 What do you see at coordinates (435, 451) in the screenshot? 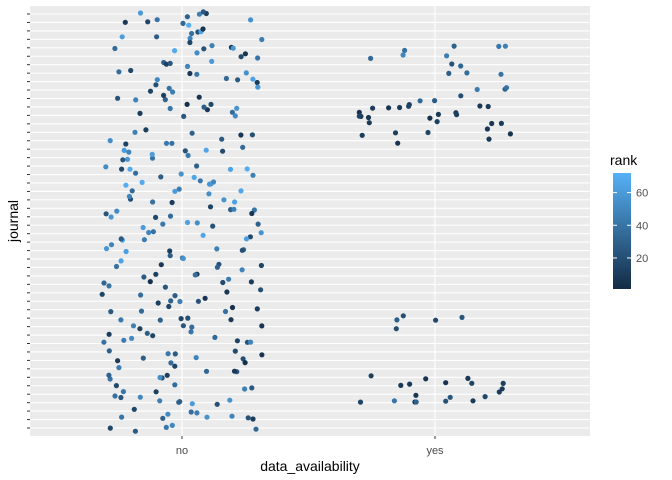
I see `x-axis-tick-label-yes: yes` at bounding box center [435, 451].